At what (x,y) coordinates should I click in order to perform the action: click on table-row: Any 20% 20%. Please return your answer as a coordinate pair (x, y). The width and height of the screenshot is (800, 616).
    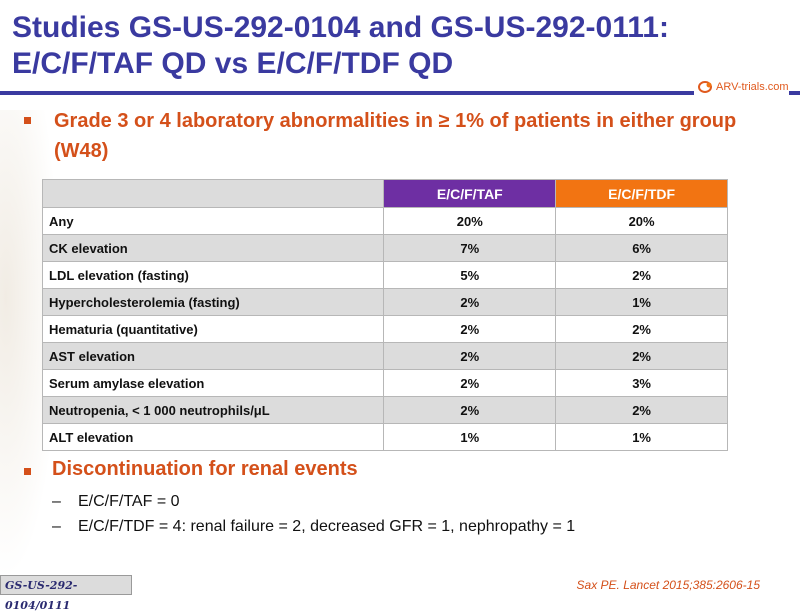
    Looking at the image, I should click on (384, 221).